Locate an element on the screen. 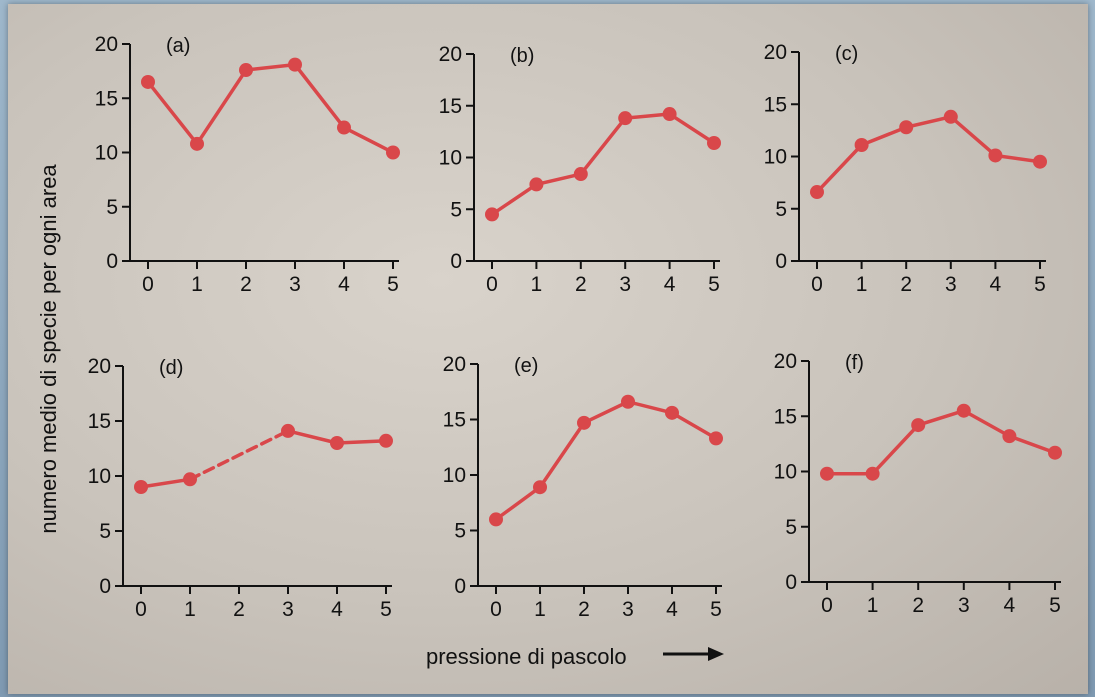  panel-label: (f) is located at coordinates (854, 363).